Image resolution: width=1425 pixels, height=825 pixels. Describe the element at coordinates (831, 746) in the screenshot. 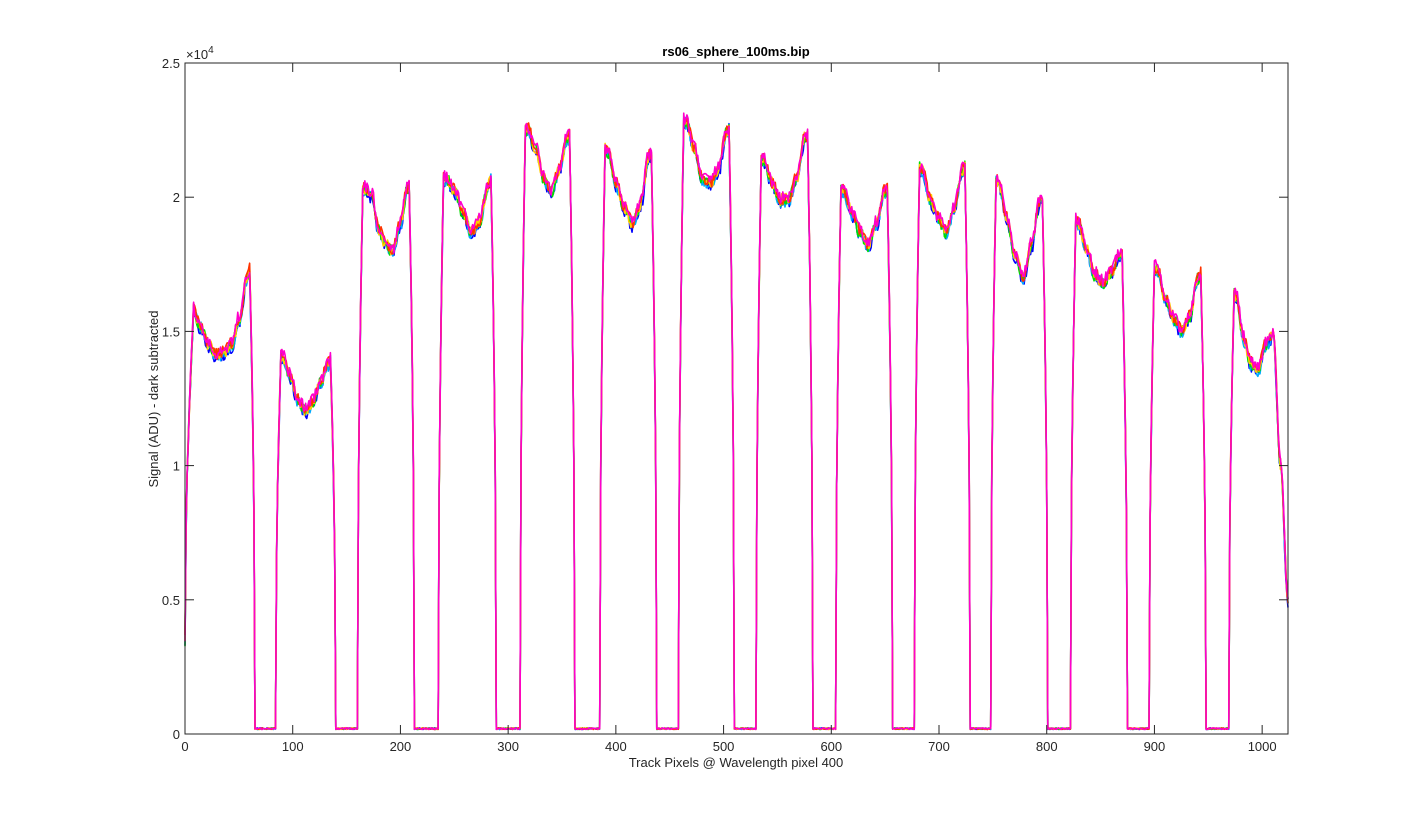

I see `x-tick-label: 600` at that location.